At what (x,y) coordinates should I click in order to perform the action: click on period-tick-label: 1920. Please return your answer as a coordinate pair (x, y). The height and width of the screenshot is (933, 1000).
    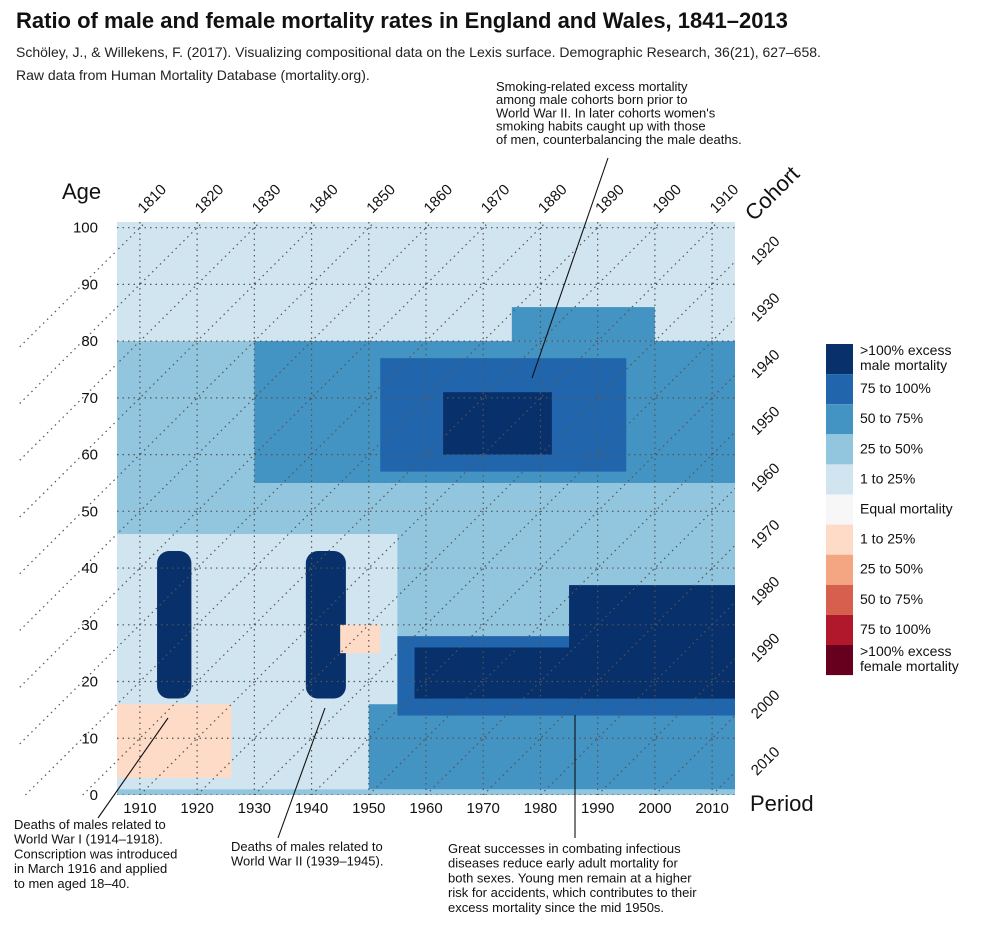
    Looking at the image, I should click on (196, 808).